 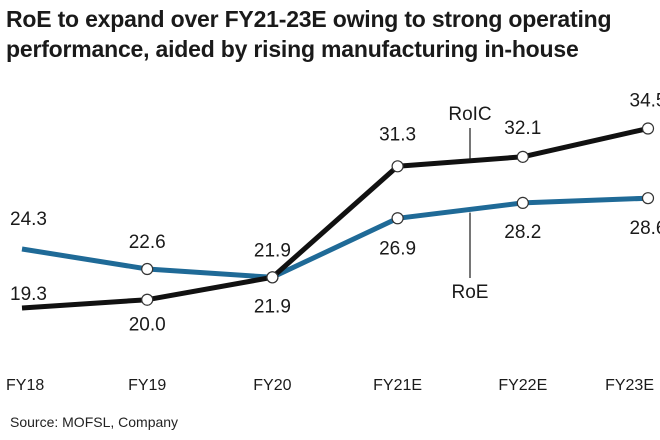 What do you see at coordinates (648, 128) in the screenshot?
I see `roic-marker-FY23E` at bounding box center [648, 128].